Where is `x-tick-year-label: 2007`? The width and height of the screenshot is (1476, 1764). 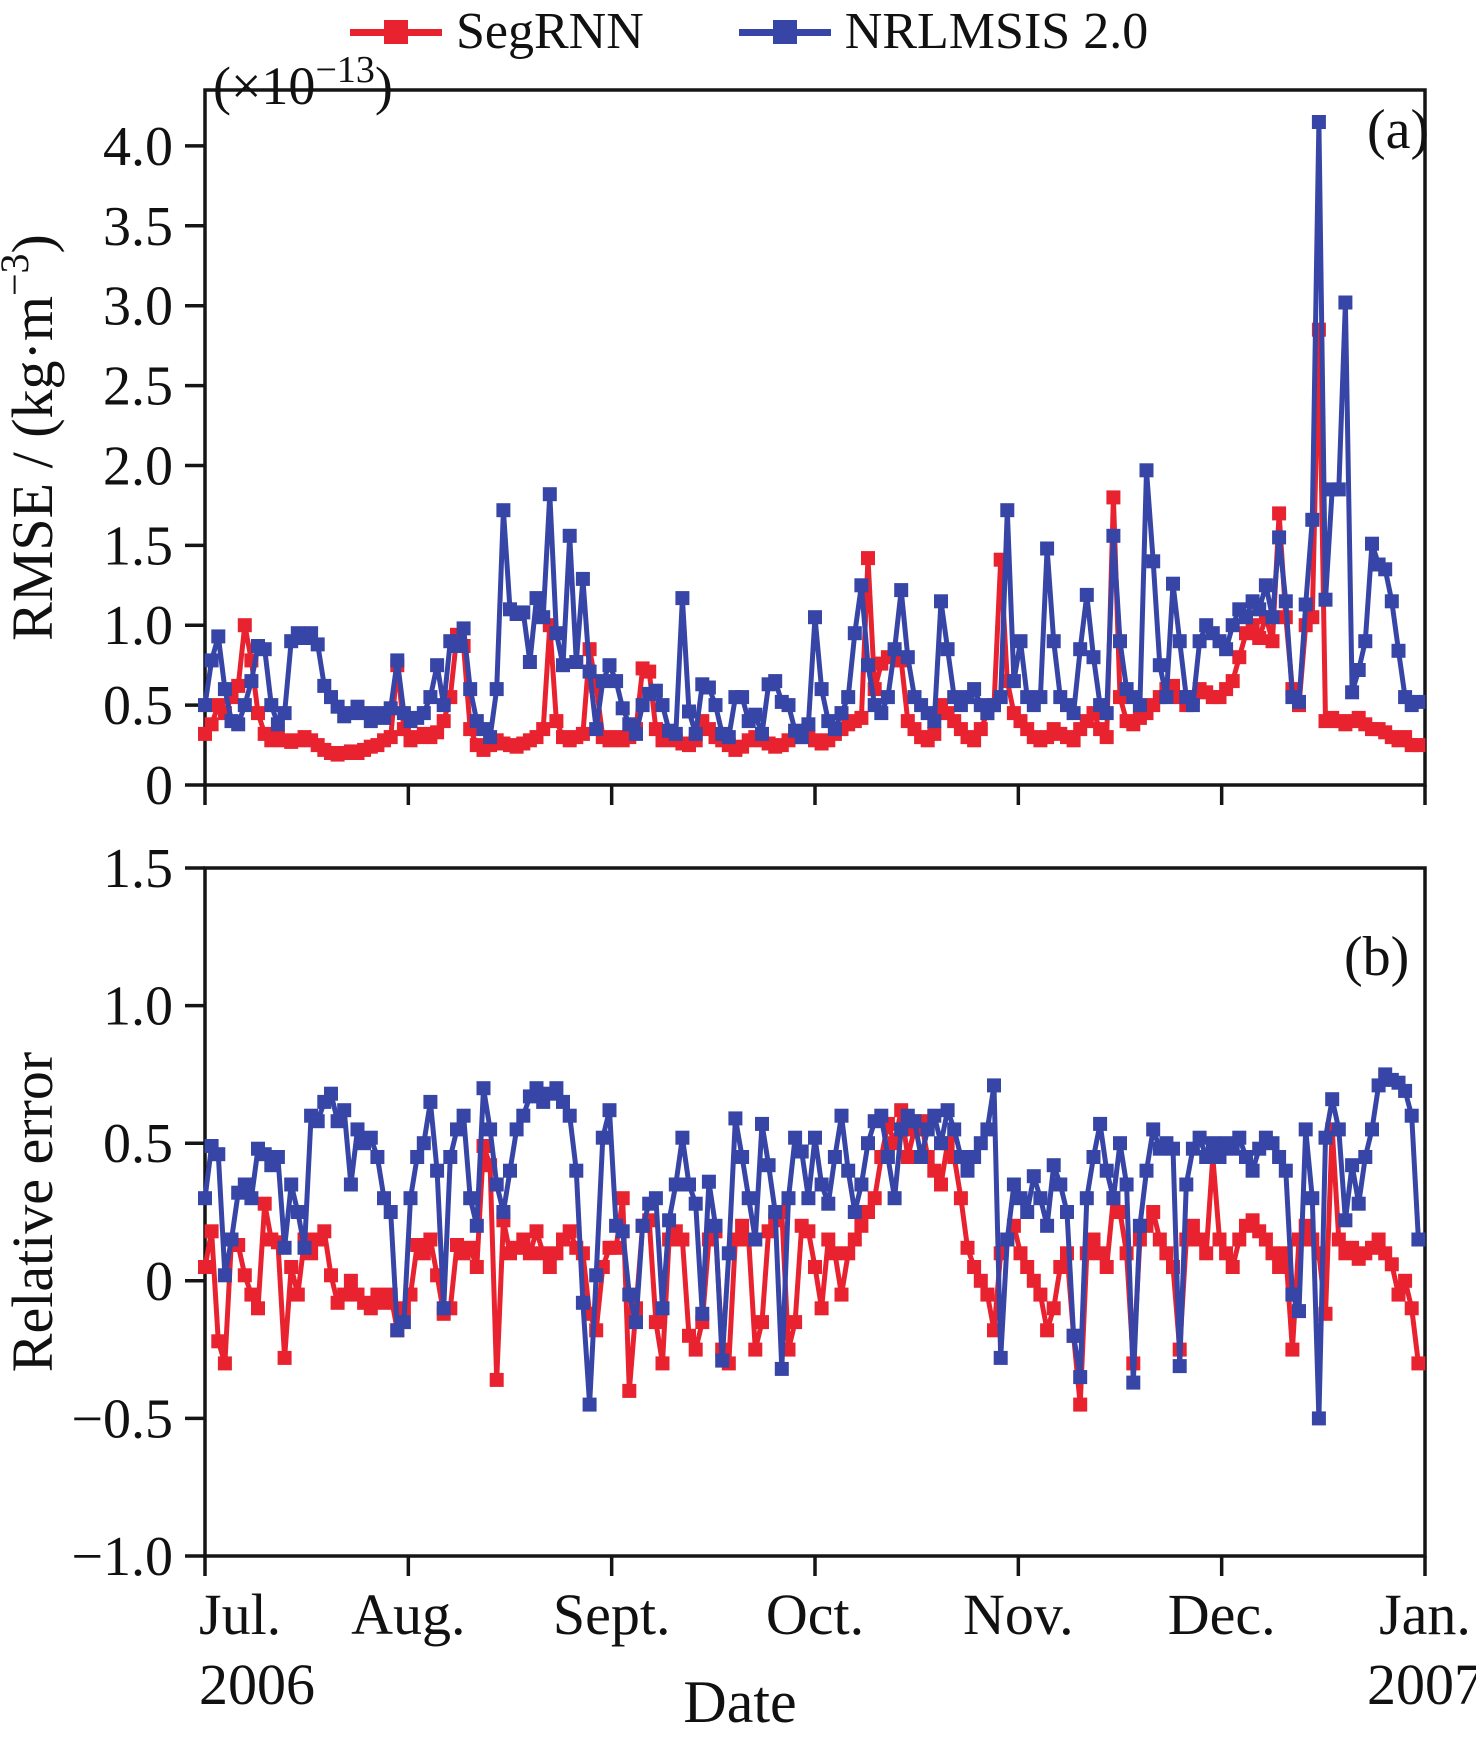
x-tick-year-label: 2007 is located at coordinates (1421, 1684).